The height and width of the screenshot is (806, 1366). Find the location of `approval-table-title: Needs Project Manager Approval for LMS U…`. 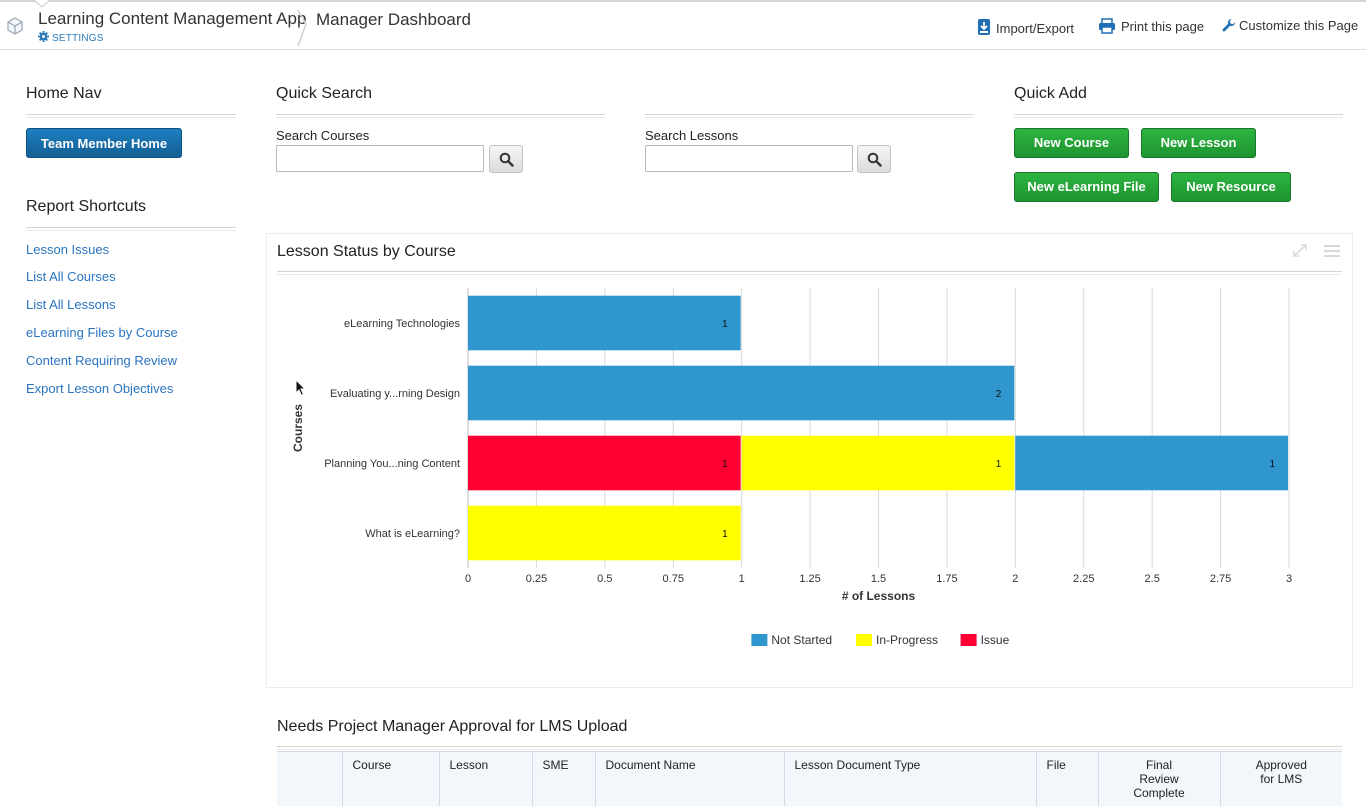

approval-table-title: Needs Project Manager Approval for LMS U… is located at coordinates (452, 727).